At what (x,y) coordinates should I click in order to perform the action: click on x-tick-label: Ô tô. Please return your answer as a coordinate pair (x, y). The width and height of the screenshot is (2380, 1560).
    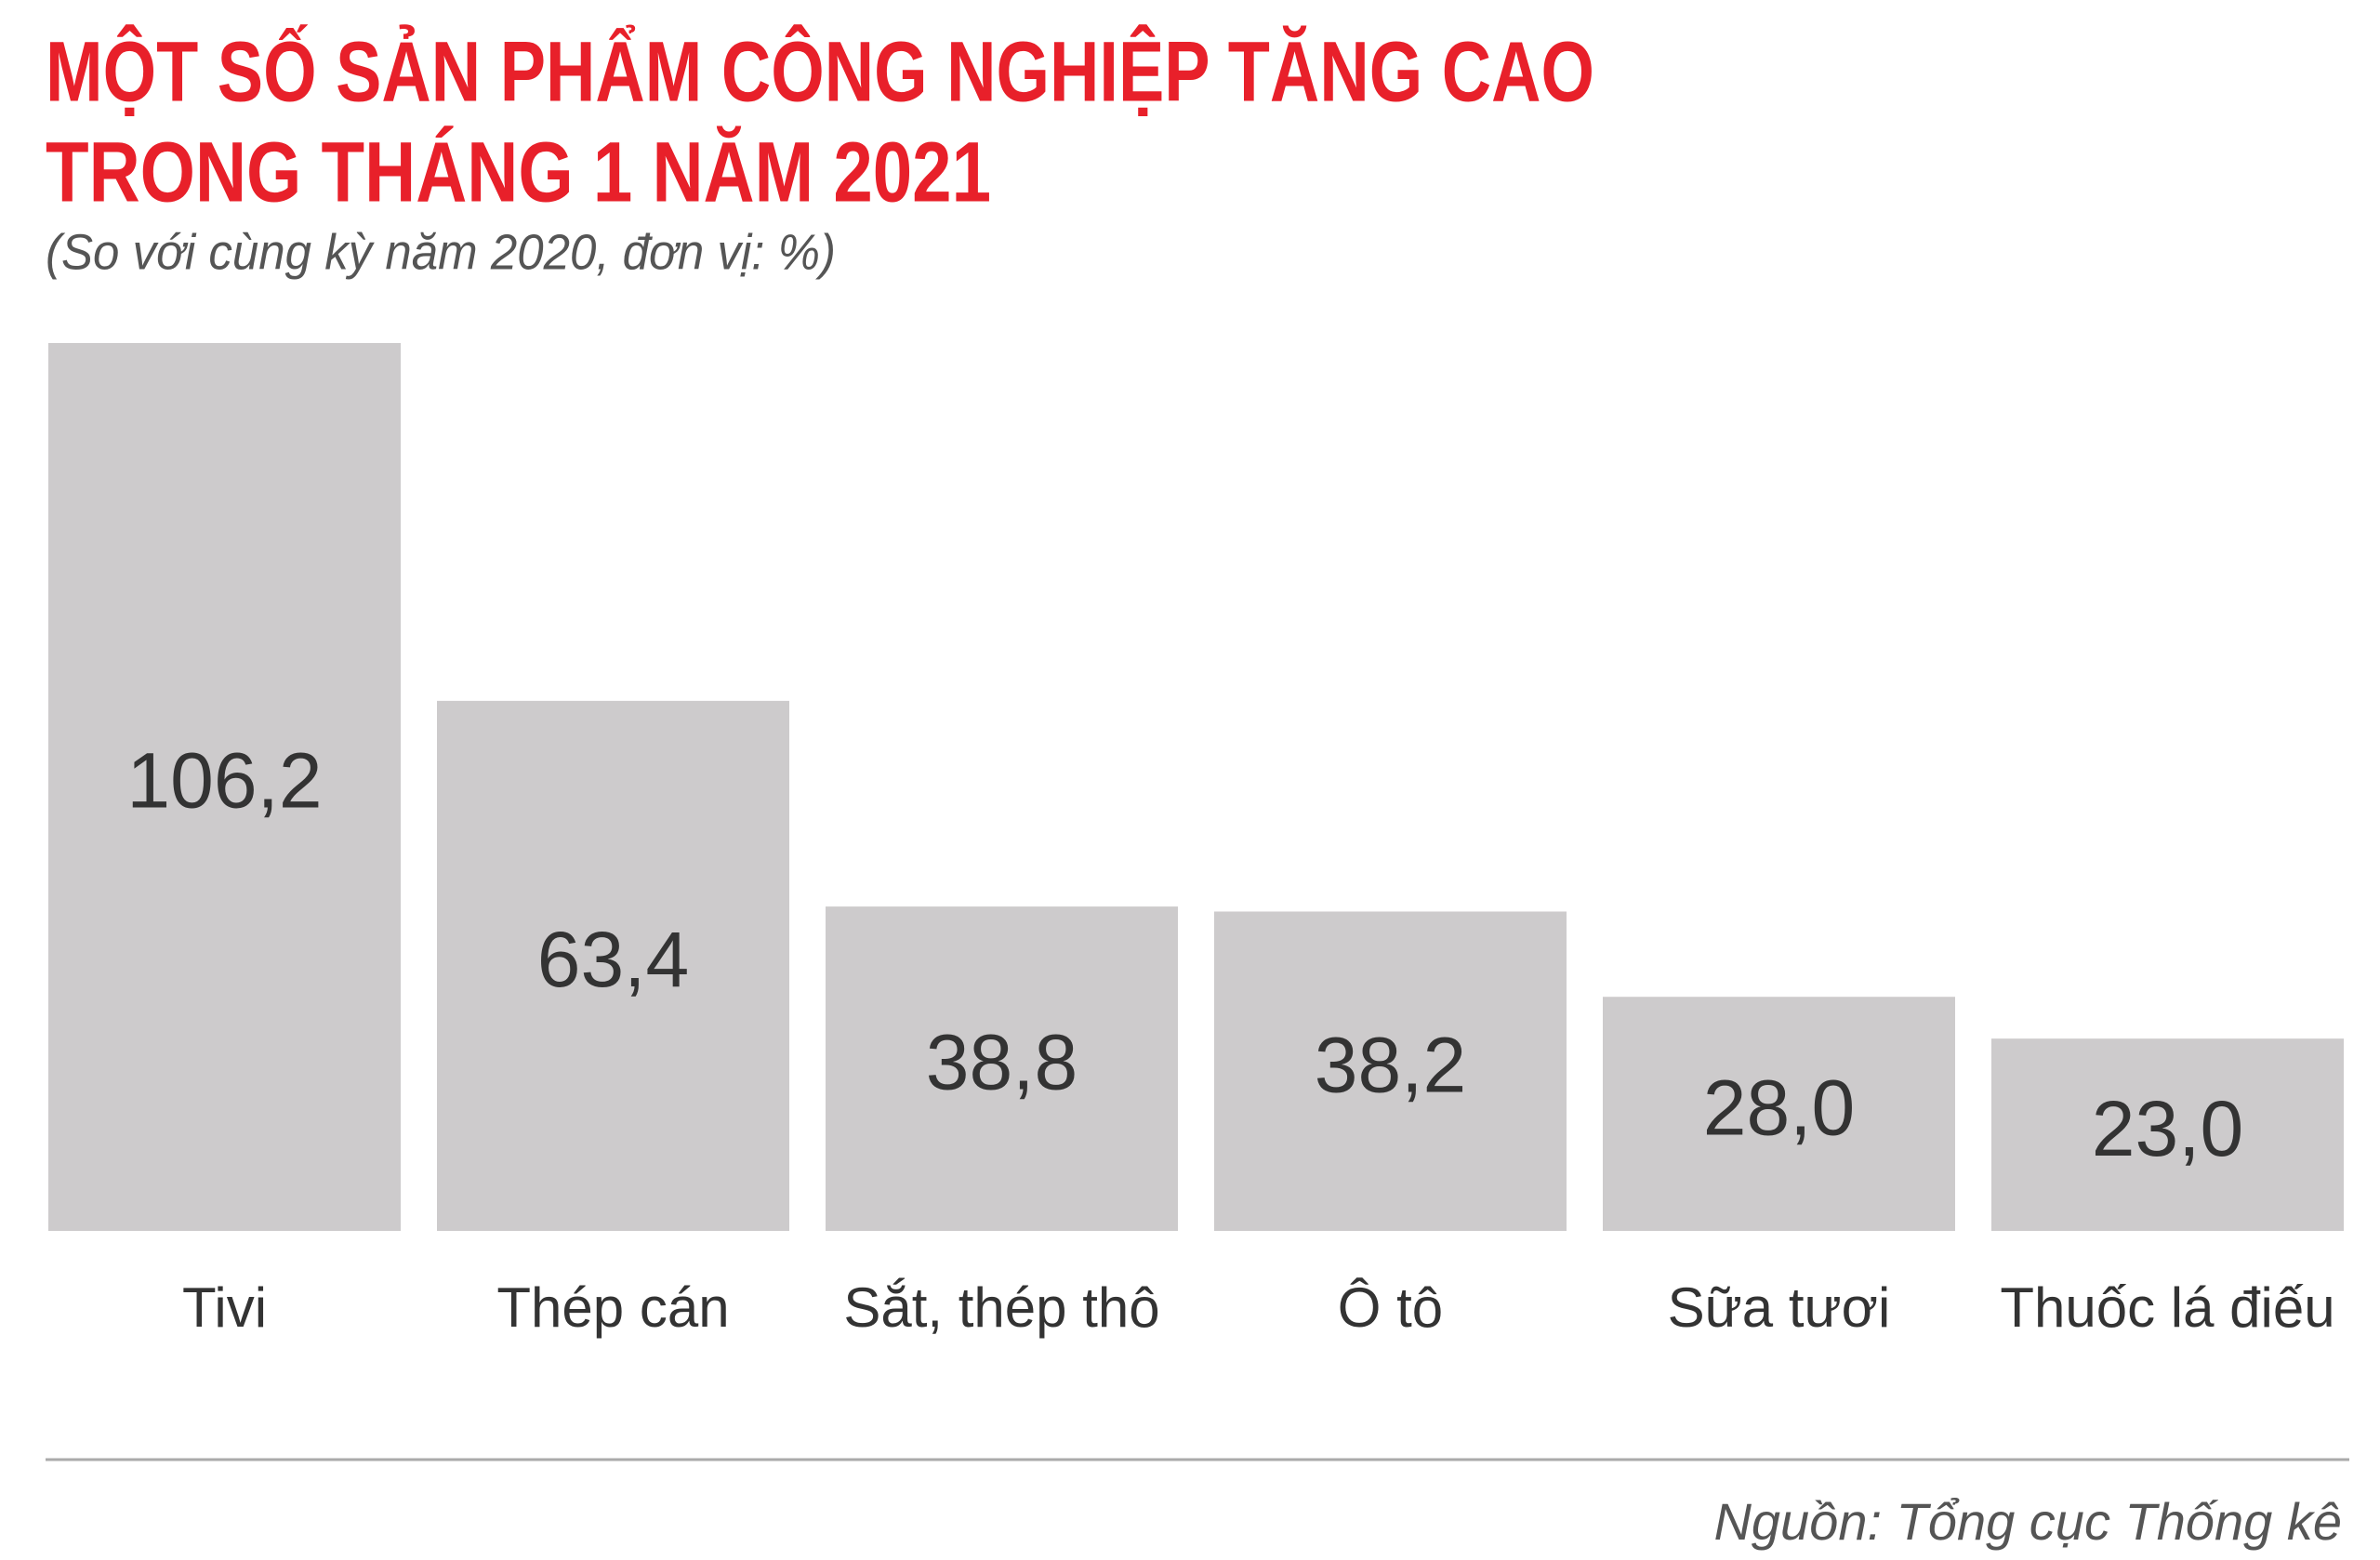
    Looking at the image, I should click on (1390, 1307).